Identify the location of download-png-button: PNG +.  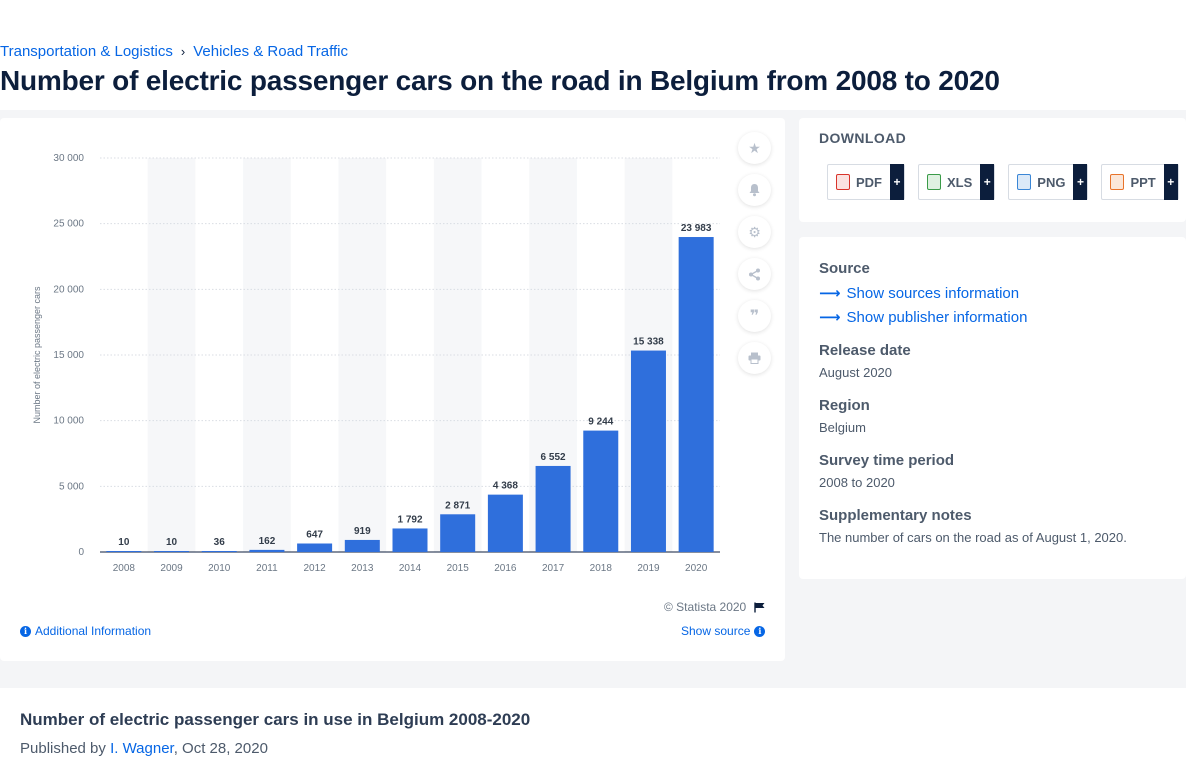
(1048, 182).